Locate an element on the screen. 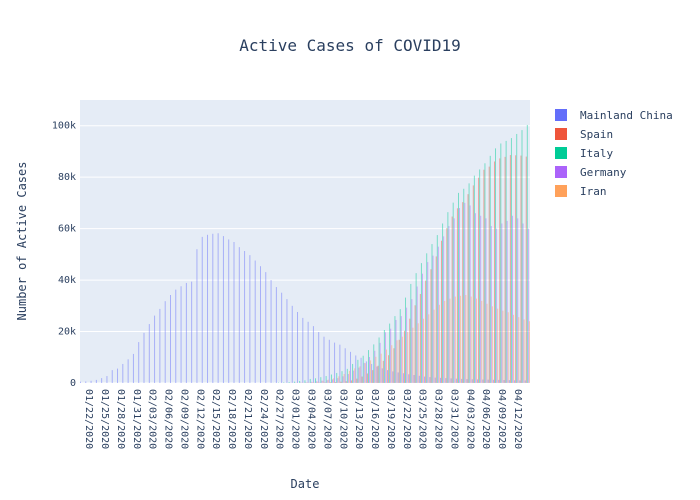 The width and height of the screenshot is (700, 500). x-tick-label: 04/12/2020 is located at coordinates (517, 419).